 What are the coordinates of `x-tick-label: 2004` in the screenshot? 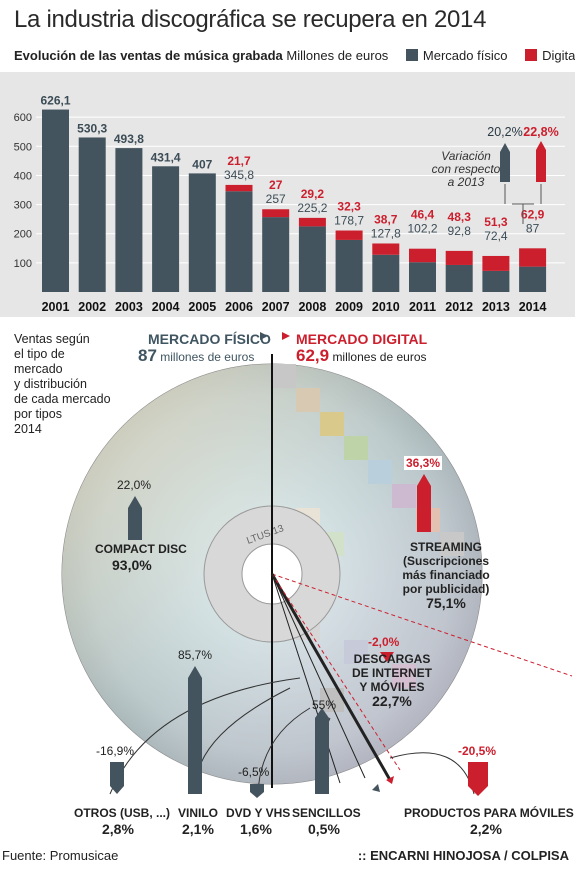 It's located at (166, 307).